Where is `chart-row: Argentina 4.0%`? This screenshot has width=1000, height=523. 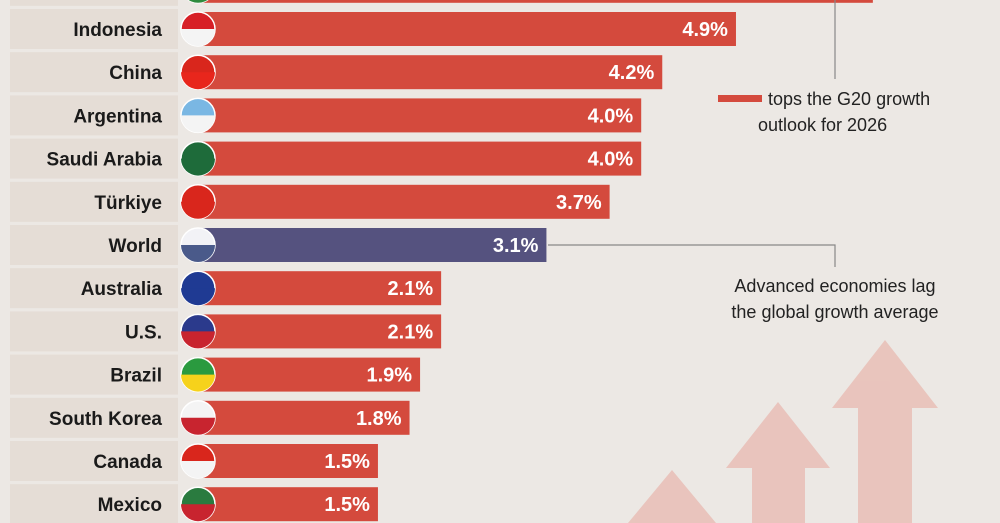
chart-row: Argentina 4.0% is located at coordinates (326, 115).